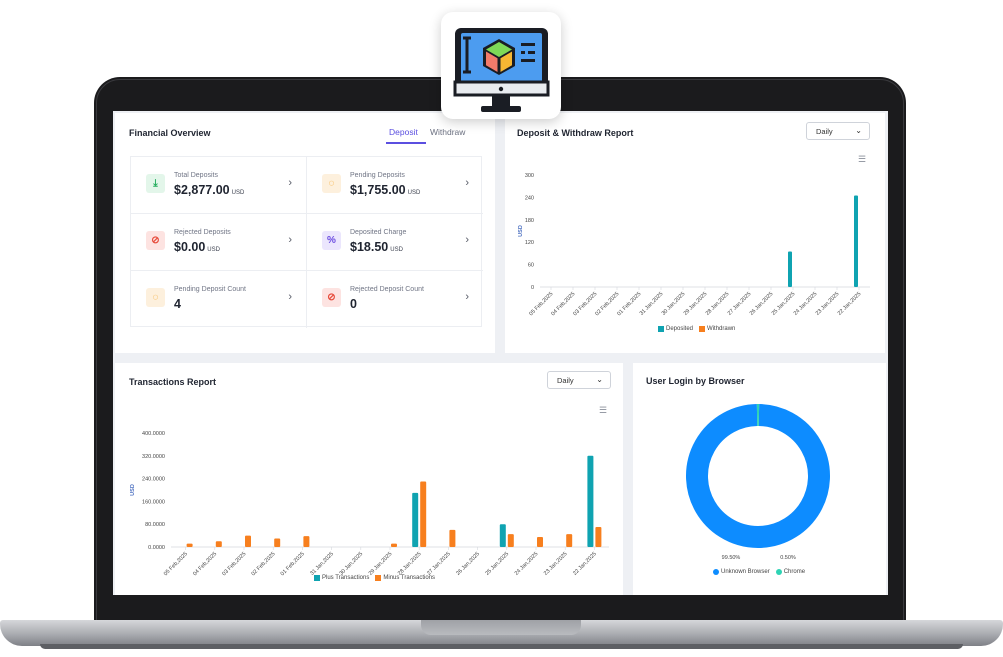 The image size is (1003, 657). Describe the element at coordinates (838, 131) in the screenshot. I see `deposit-period-select: Daily ⌄` at that location.